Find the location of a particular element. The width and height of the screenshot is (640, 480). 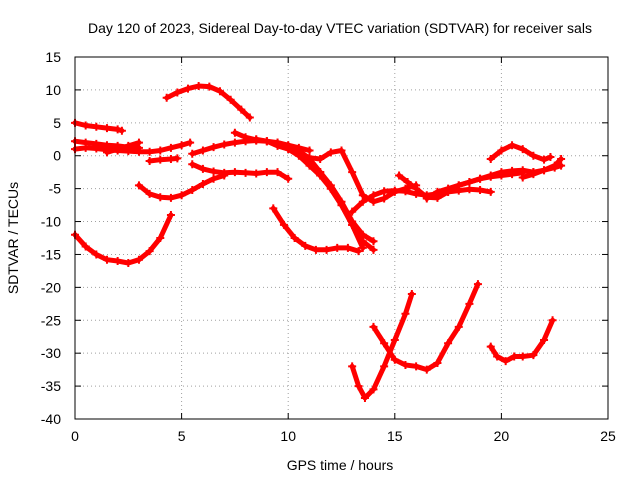

y-tick-label: -25 is located at coordinates (51, 320).